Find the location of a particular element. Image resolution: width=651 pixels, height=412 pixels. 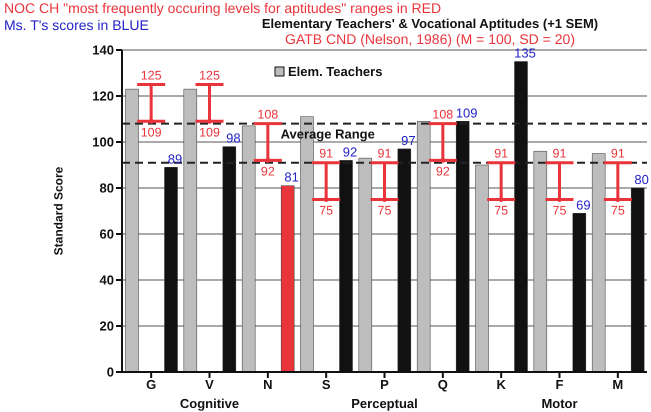

x-tick-label: G is located at coordinates (151, 384).